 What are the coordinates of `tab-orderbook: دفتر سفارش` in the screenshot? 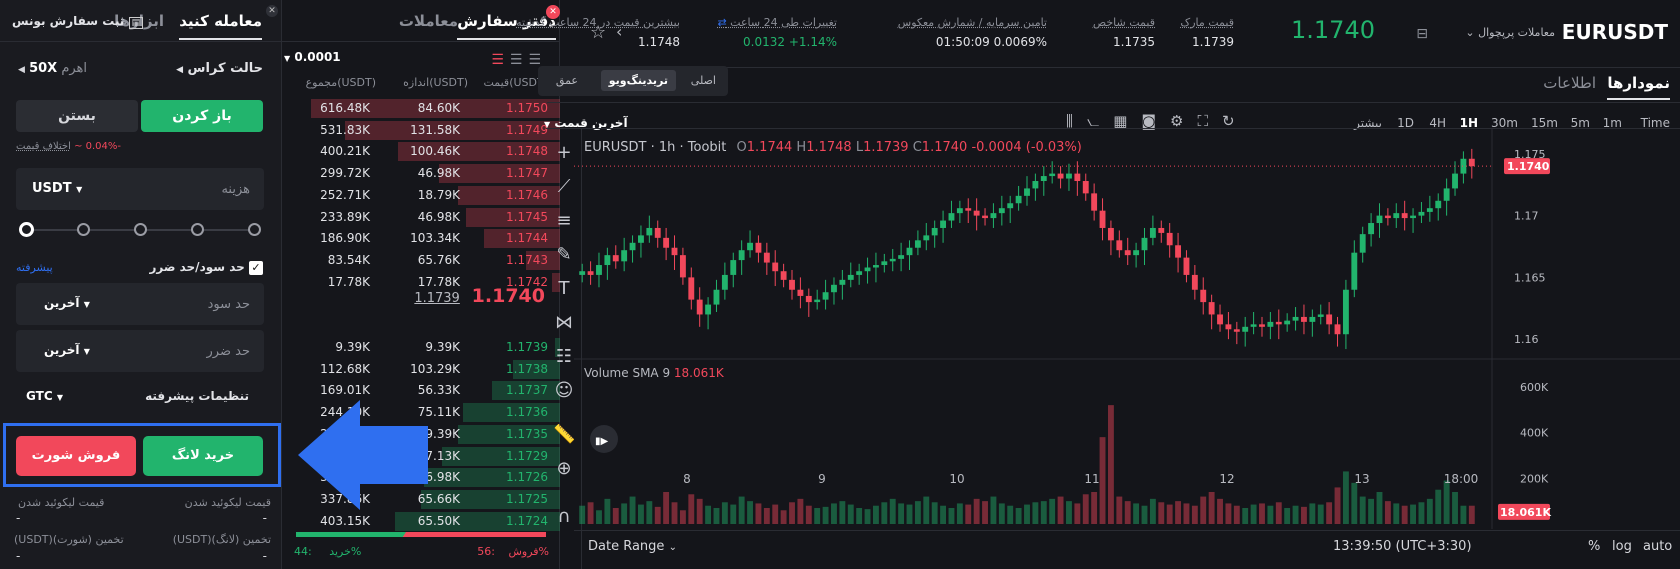 It's located at (506, 26).